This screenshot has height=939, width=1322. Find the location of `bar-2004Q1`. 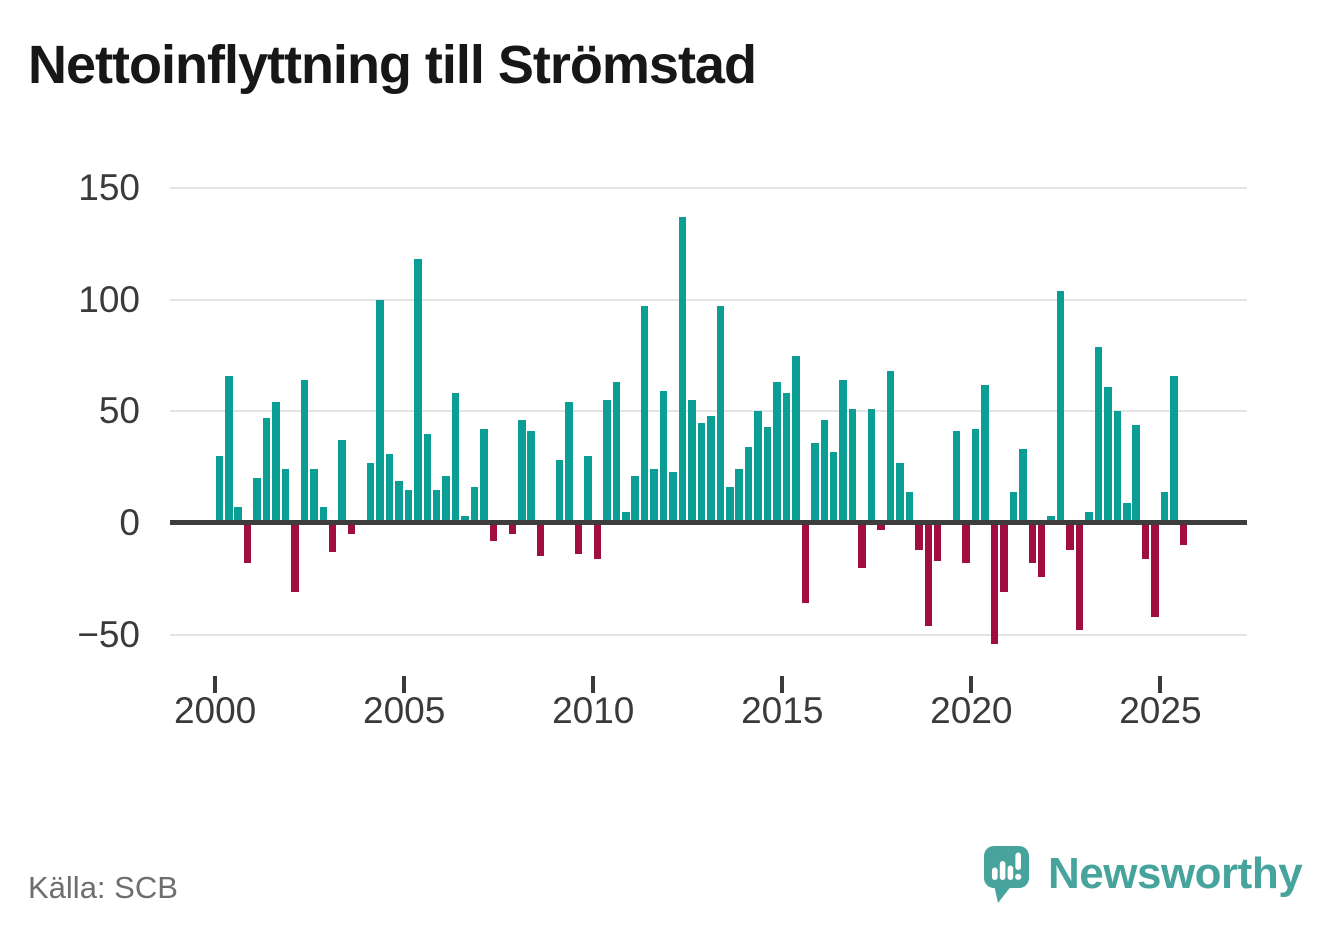

bar-2004Q1 is located at coordinates (370, 492).